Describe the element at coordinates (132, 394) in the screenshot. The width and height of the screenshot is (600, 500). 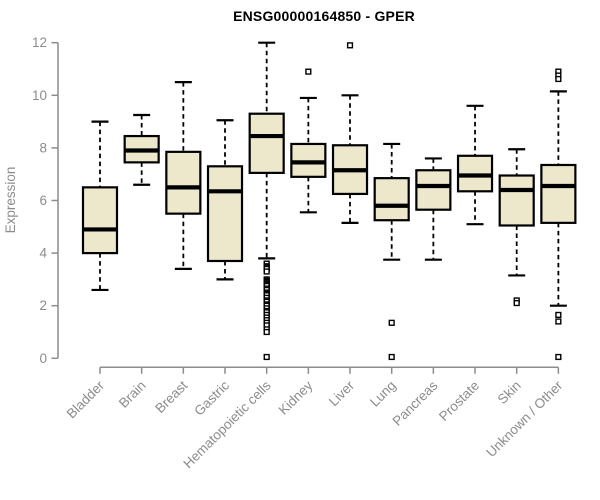
I see `x-tick-label: Brain` at that location.